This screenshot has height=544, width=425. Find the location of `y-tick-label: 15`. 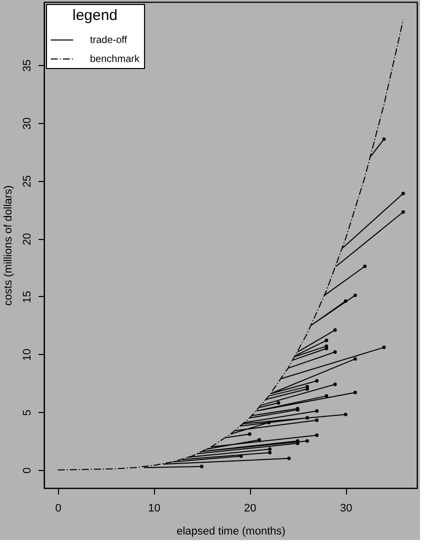

y-tick-label: 15 is located at coordinates (28, 297).